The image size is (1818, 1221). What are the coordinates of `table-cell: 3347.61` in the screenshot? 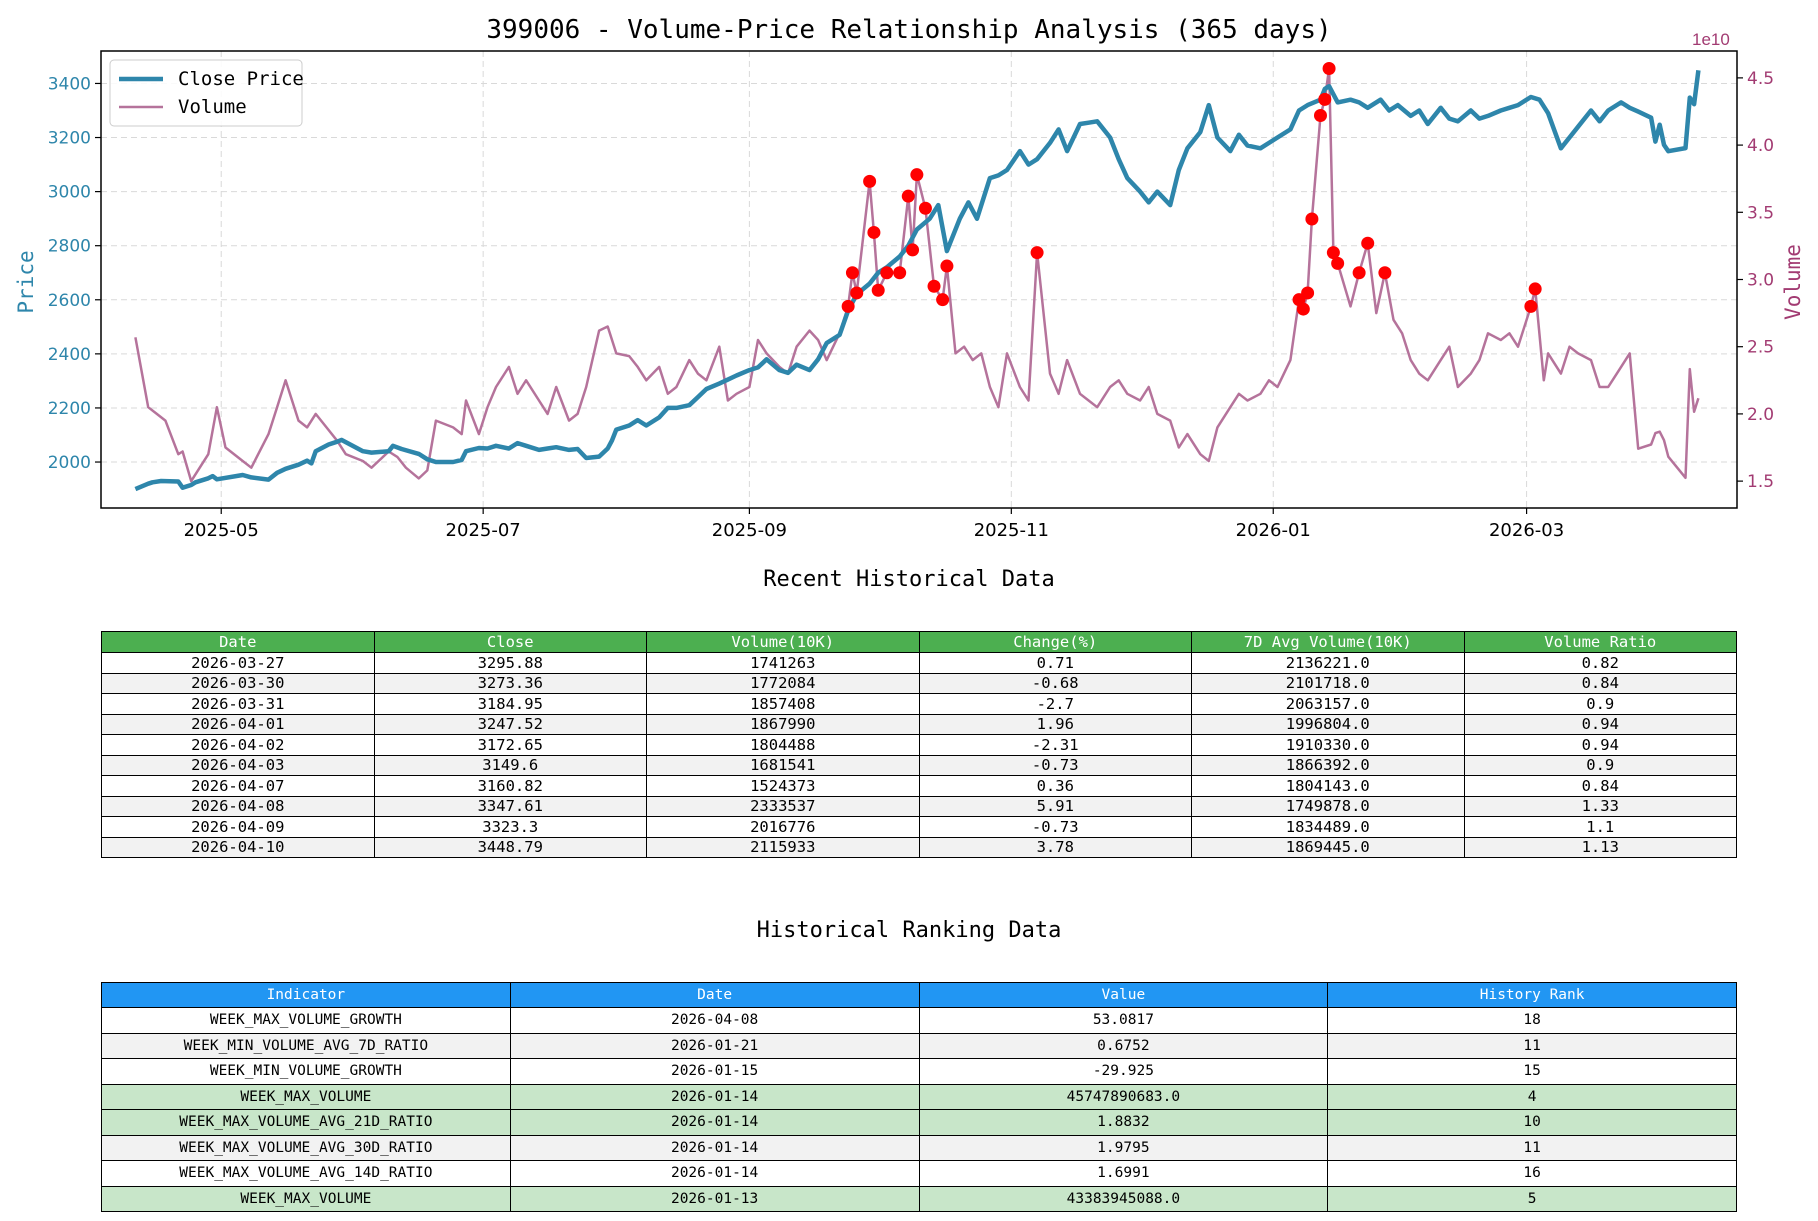 It's located at (510, 806).